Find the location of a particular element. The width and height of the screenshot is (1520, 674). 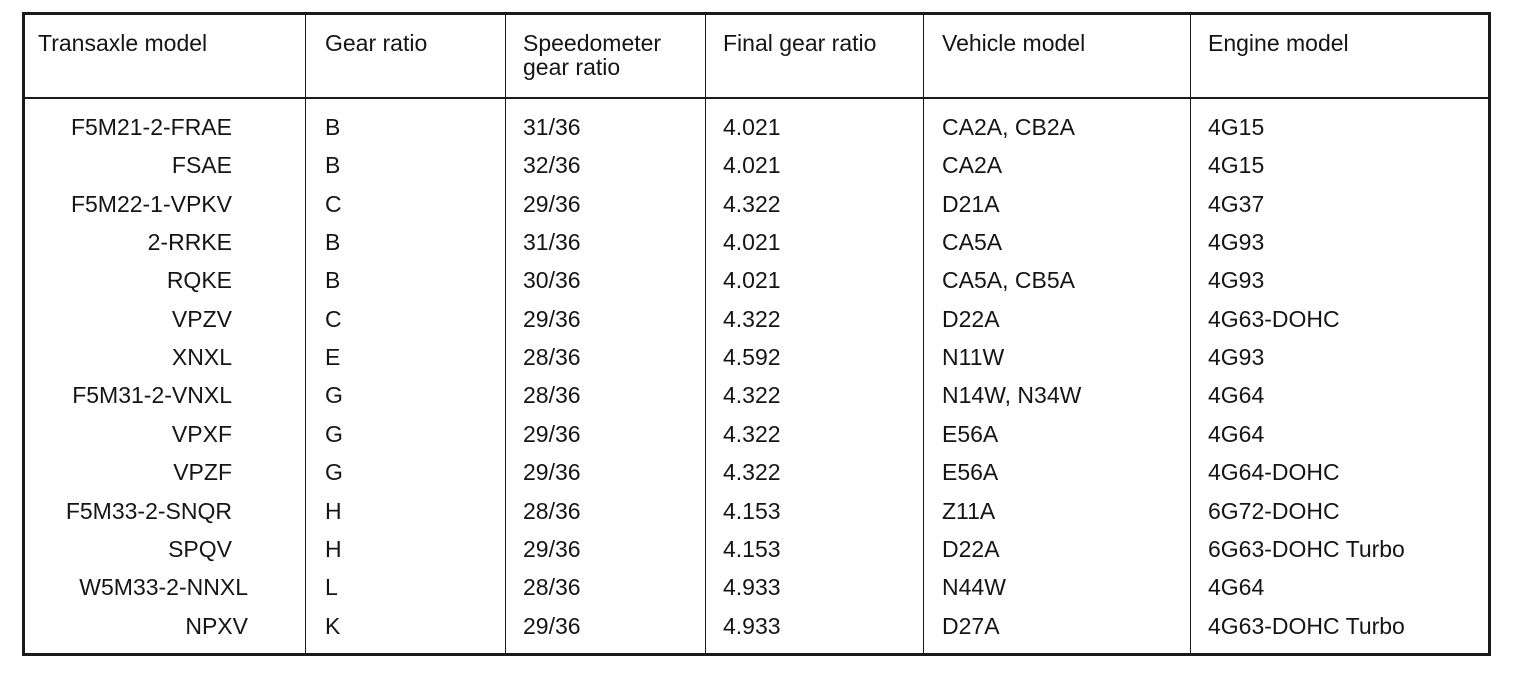

header-cell: Gear ratio is located at coordinates (376, 43).